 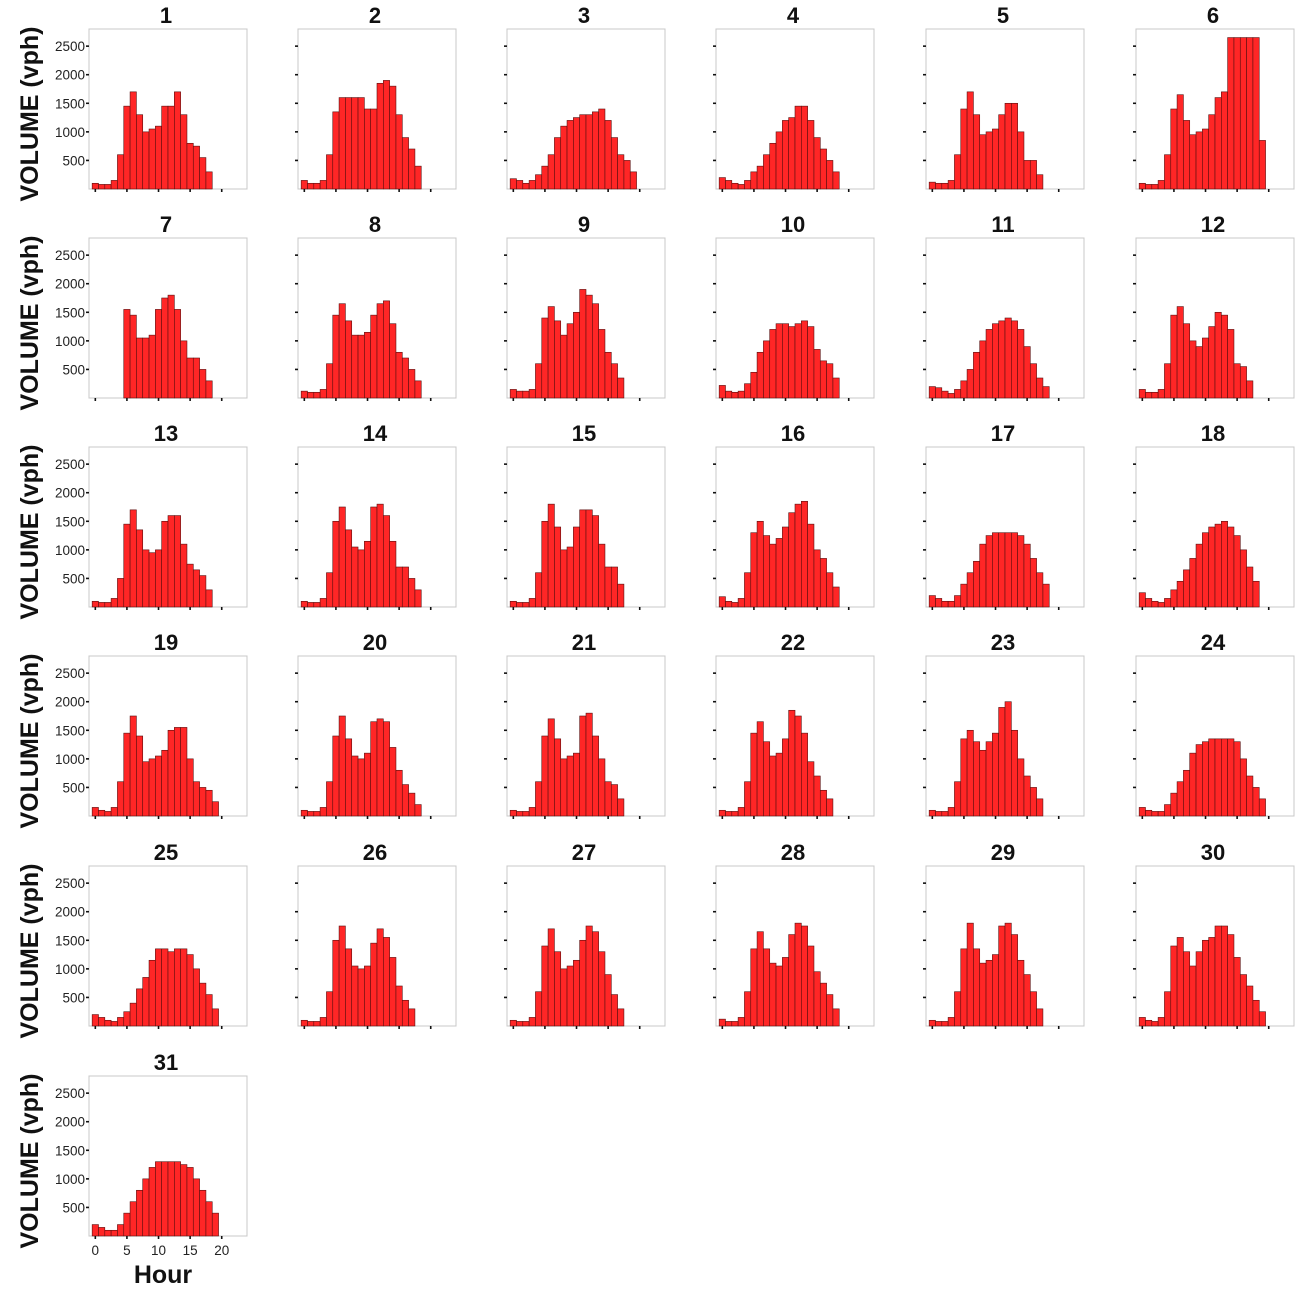 I want to click on panel-14: 14, so click(x=376, y=515).